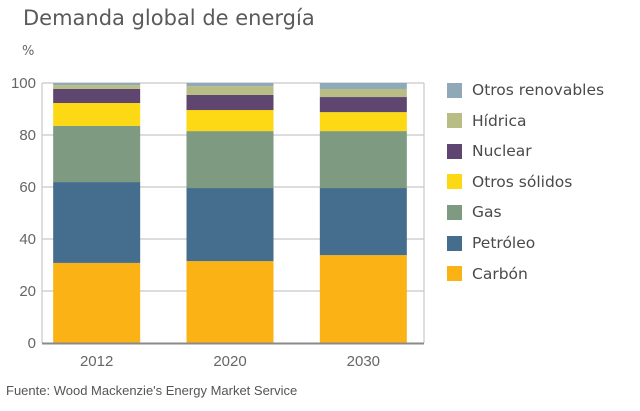 The width and height of the screenshot is (640, 411). I want to click on bar-segment-otros-sólidos-2020, so click(230, 121).